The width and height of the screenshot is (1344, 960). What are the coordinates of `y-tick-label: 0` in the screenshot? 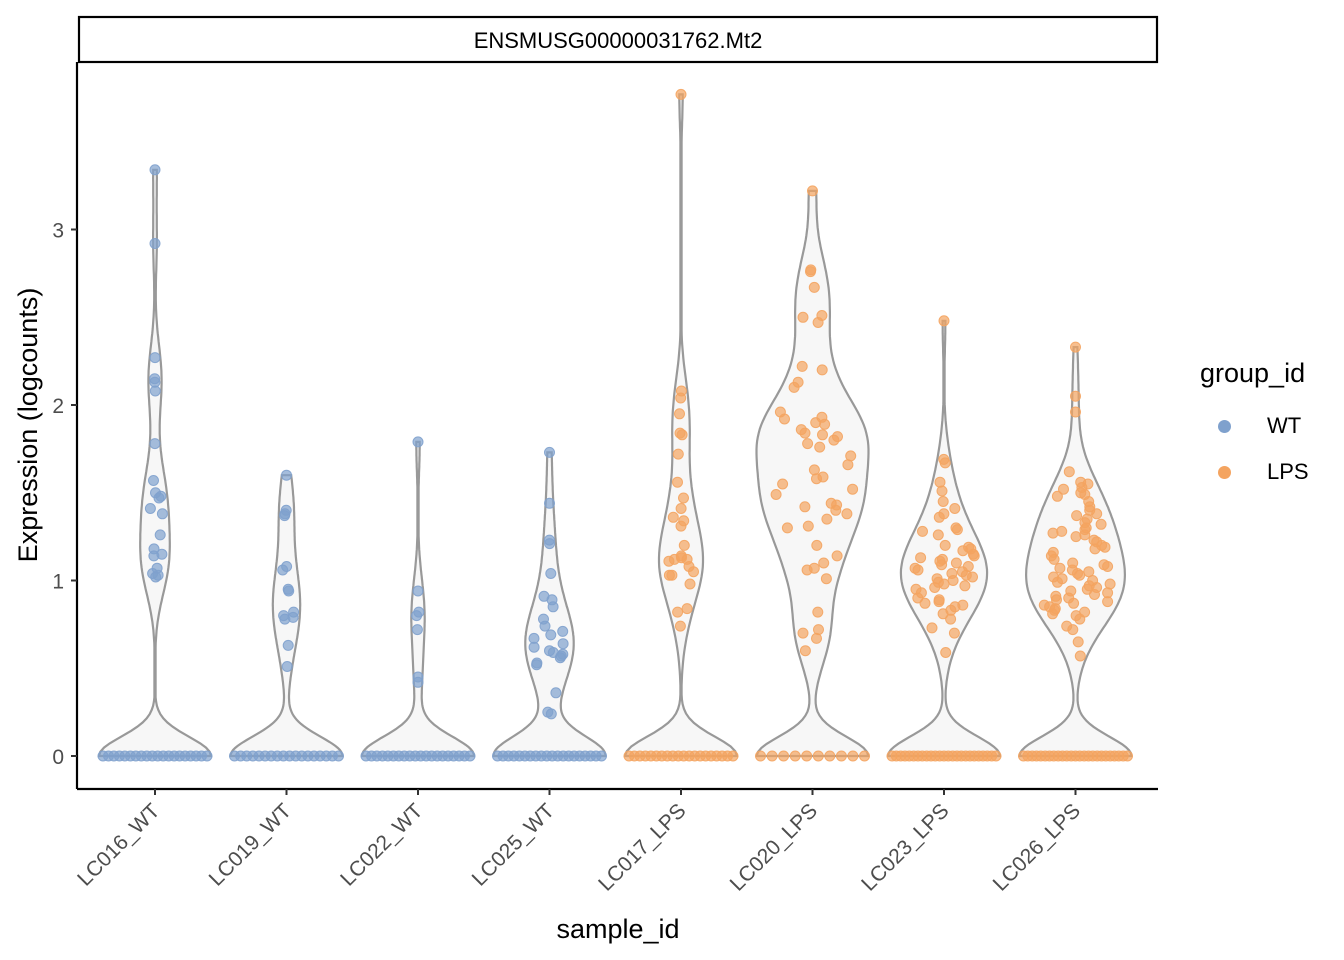 It's located at (58, 757).